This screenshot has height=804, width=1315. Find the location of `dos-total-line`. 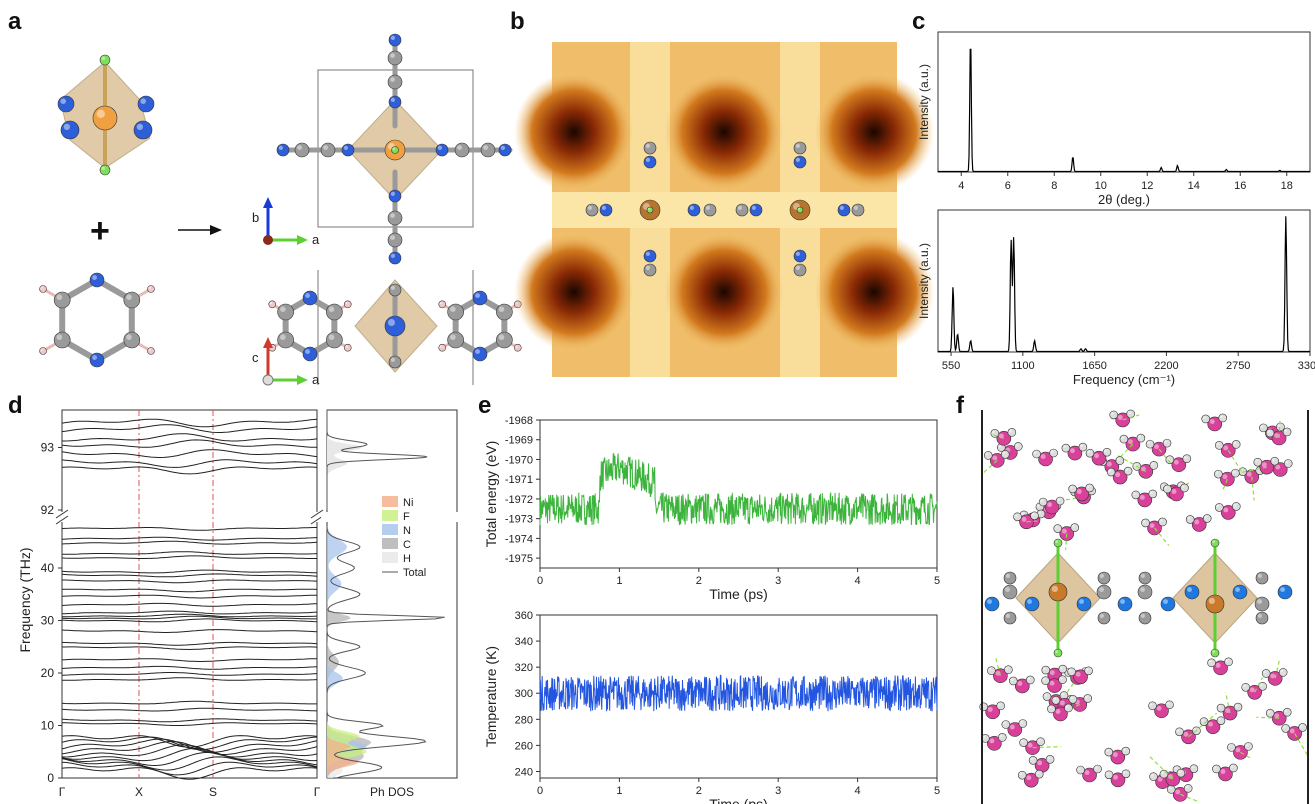

dos-total-line is located at coordinates (377, 460).